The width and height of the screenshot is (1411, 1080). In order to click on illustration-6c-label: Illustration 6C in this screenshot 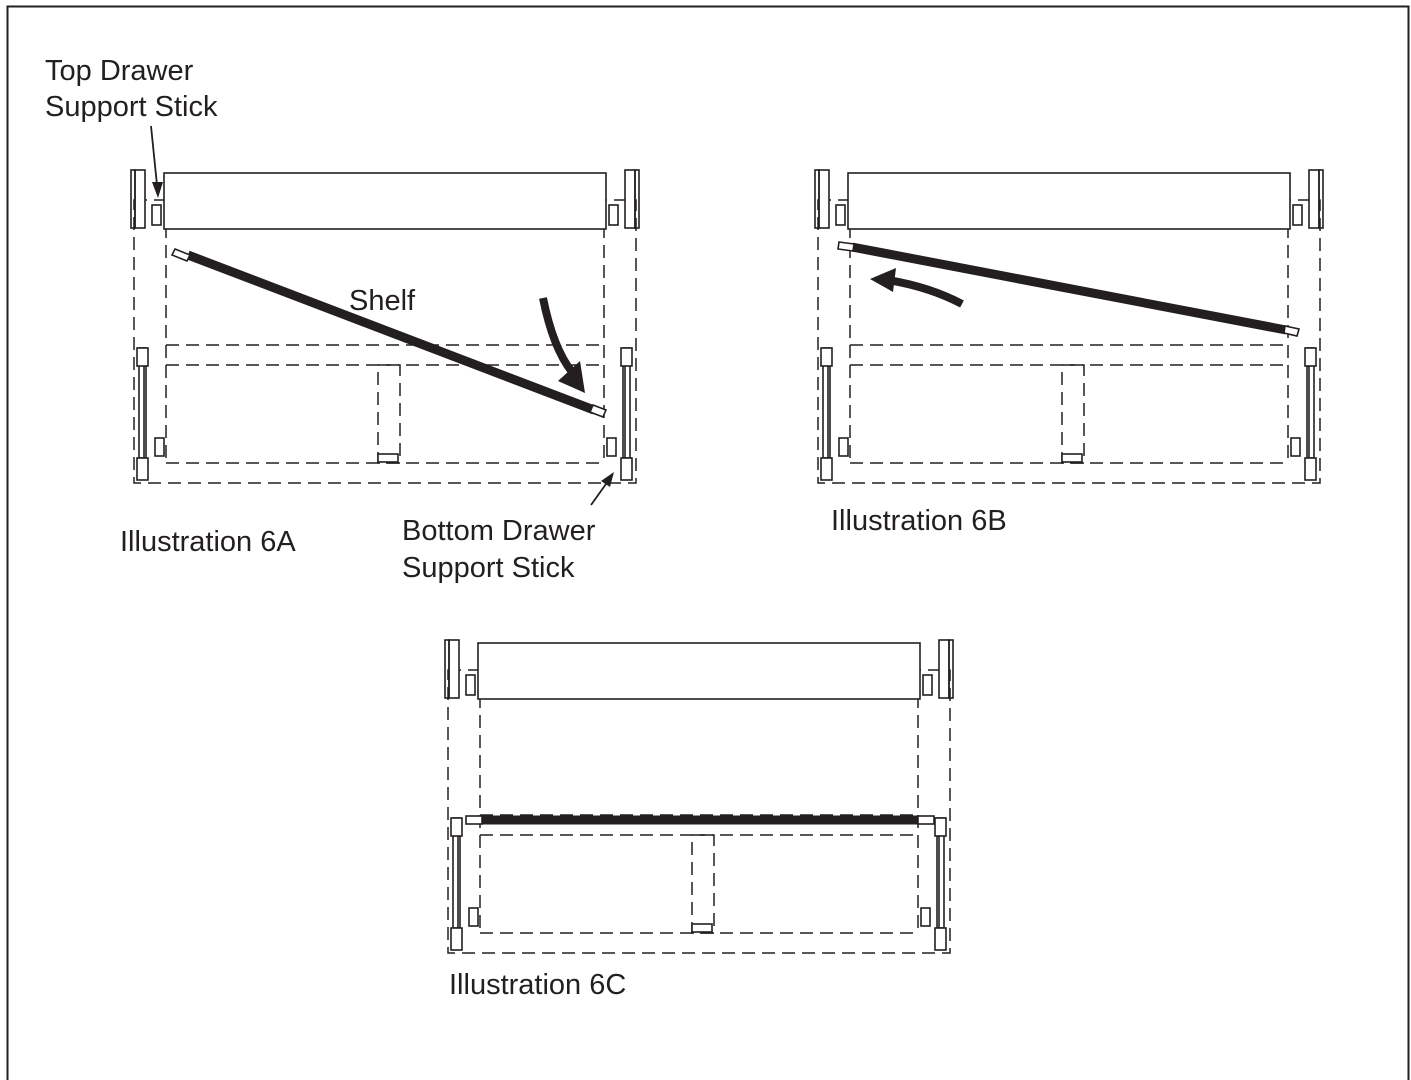, I will do `click(537, 985)`.